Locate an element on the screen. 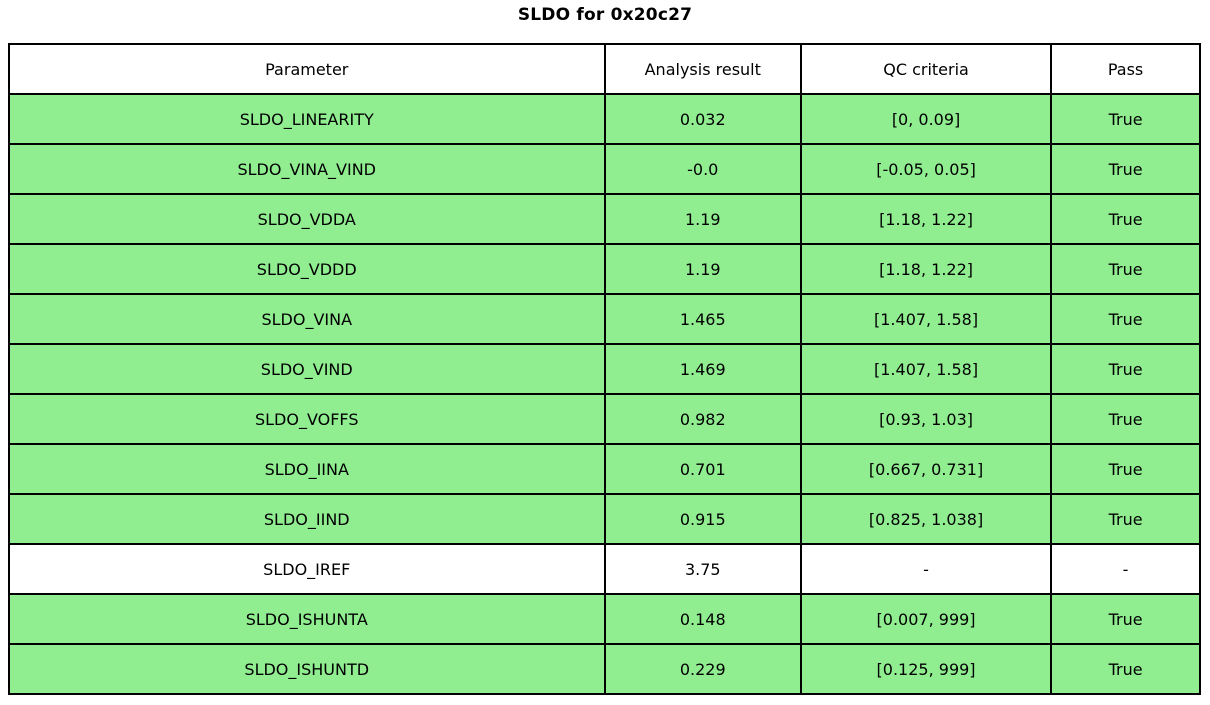  cell-analysis-result: 0.148 is located at coordinates (702, 619).